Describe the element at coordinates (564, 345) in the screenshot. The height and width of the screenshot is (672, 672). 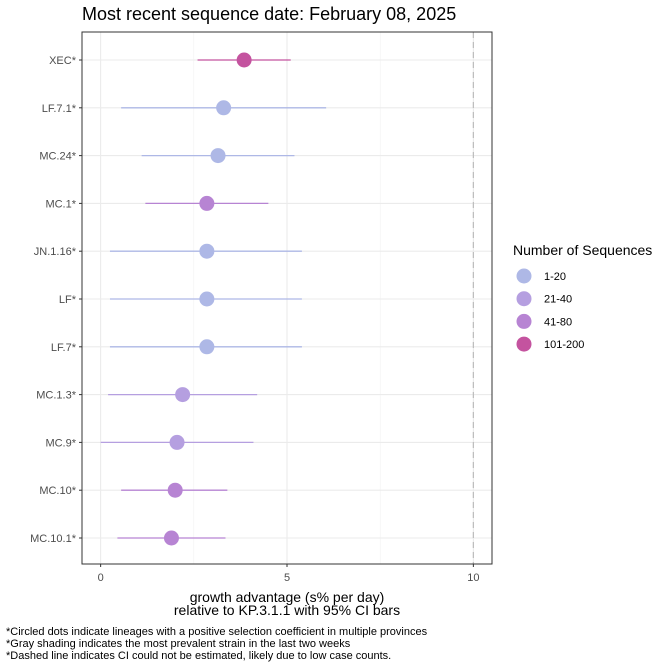
I see `legend-label: 101-200` at that location.